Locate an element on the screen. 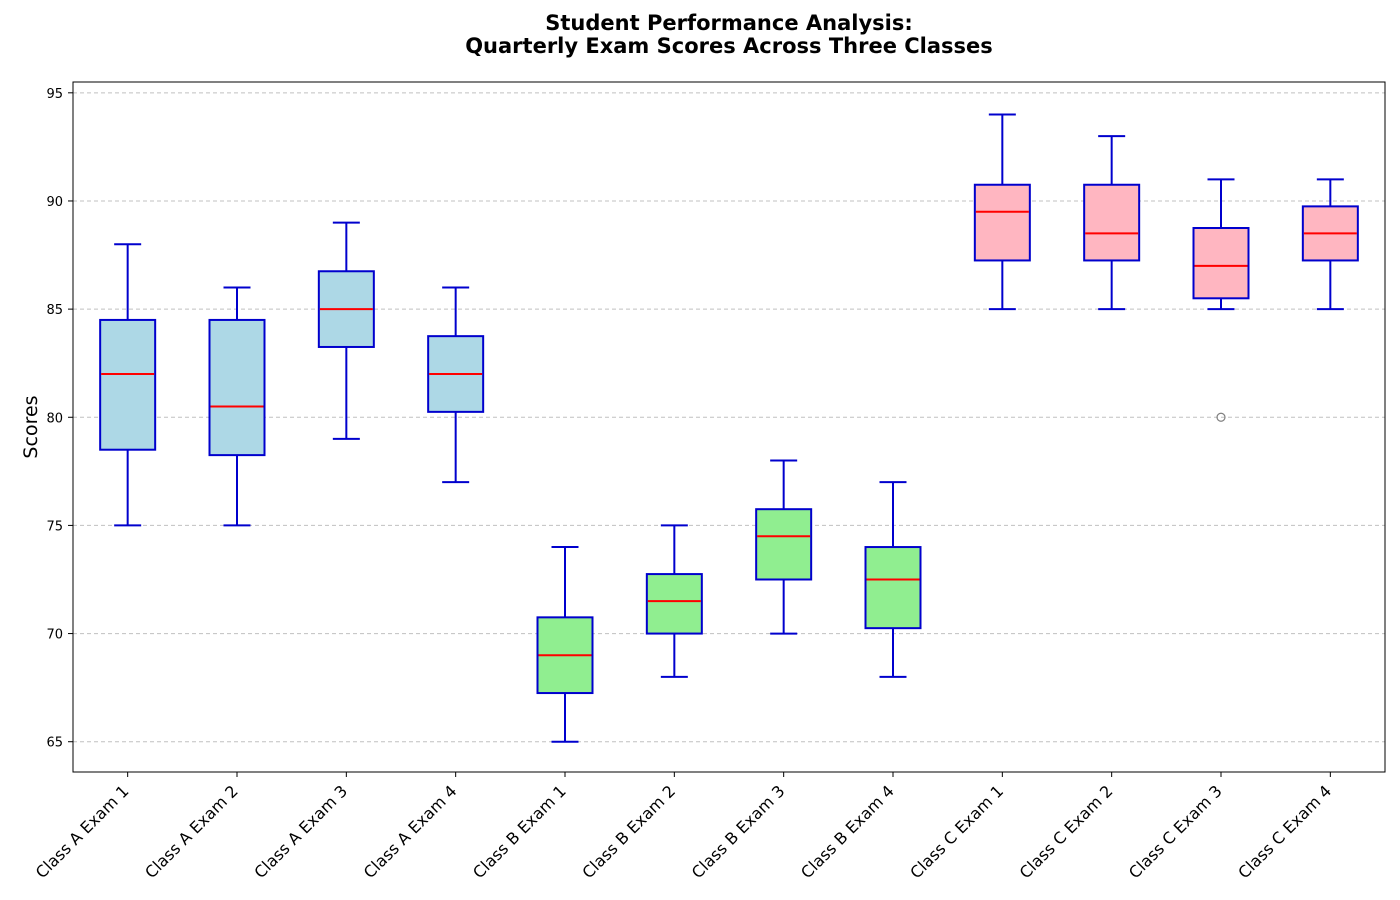 The height and width of the screenshot is (900, 1400). y-axis: 65 70 75 80 85 90 95 is located at coordinates (59, 419).